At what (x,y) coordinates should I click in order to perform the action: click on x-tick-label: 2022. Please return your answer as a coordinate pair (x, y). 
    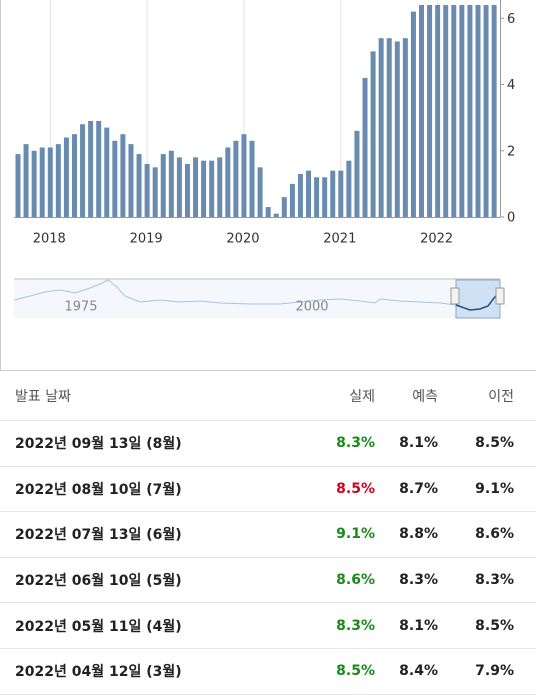
    Looking at the image, I should click on (436, 239).